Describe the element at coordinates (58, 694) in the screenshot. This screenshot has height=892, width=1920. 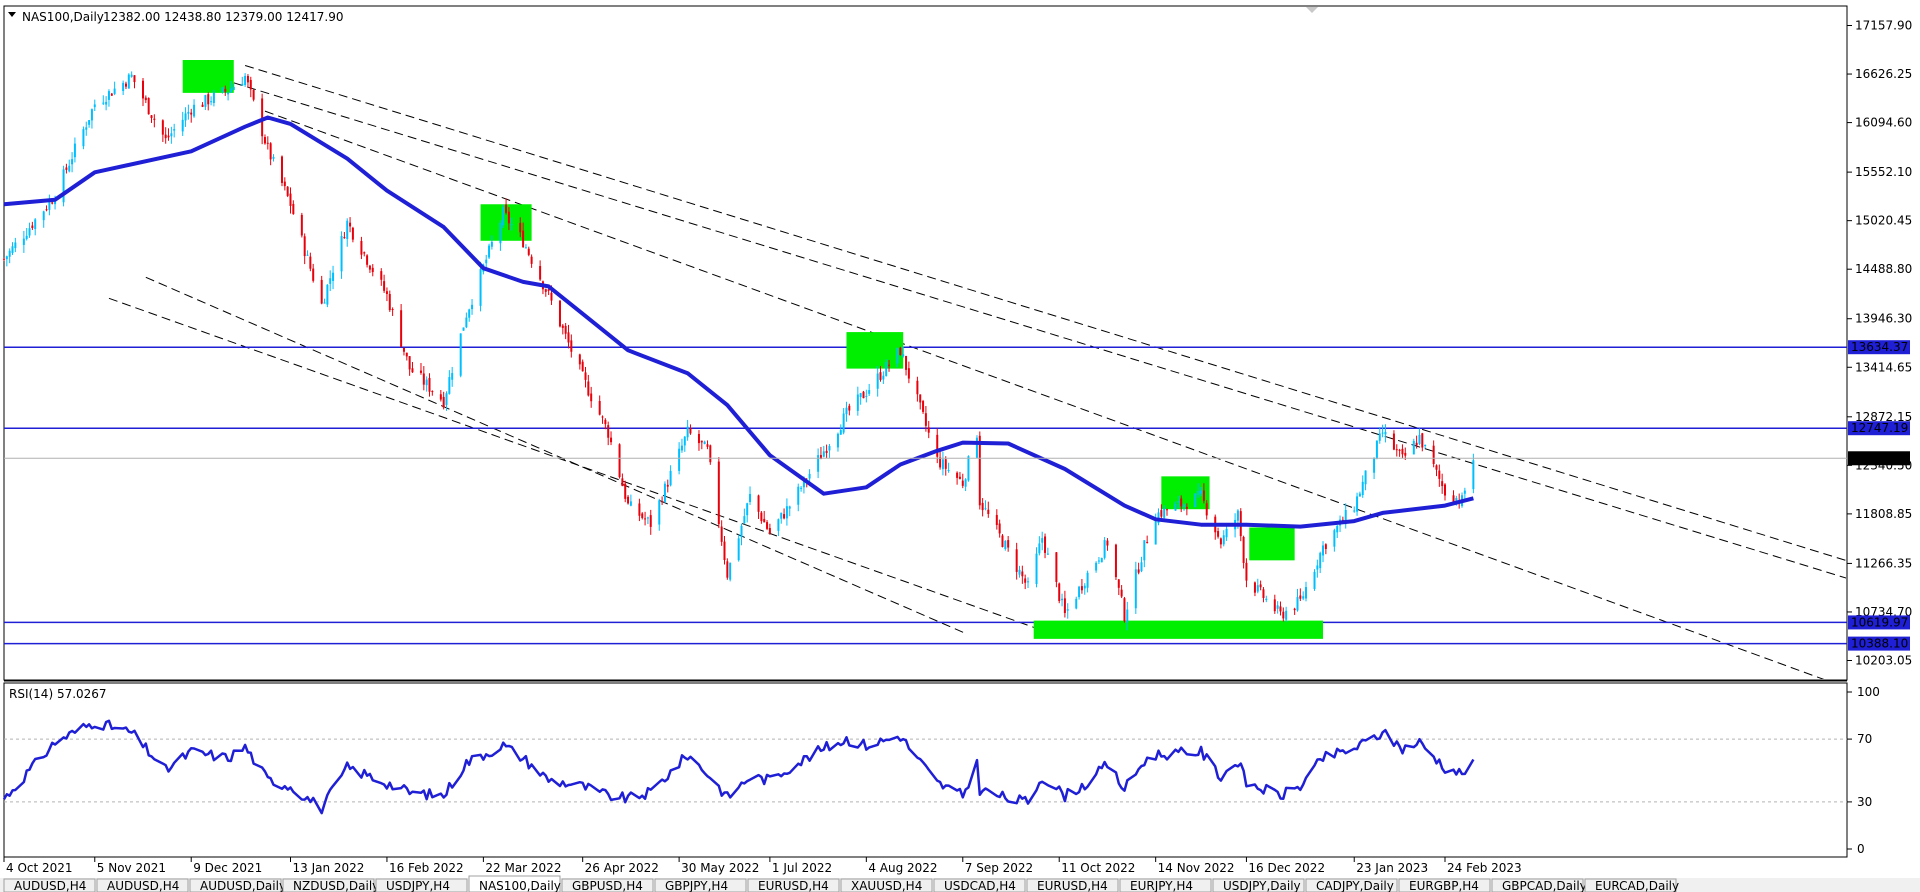
I see `rsi-label: RSI(14) 57.0267` at that location.